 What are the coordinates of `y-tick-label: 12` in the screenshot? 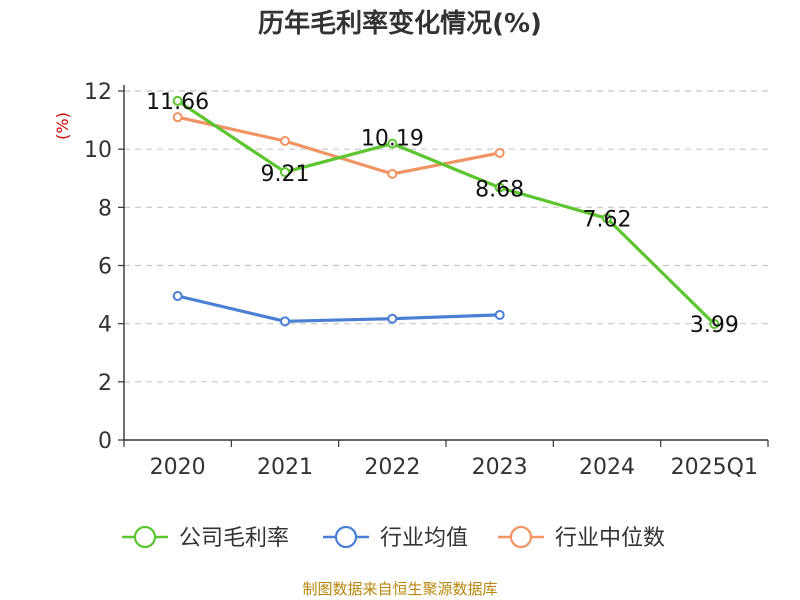 It's located at (98, 92).